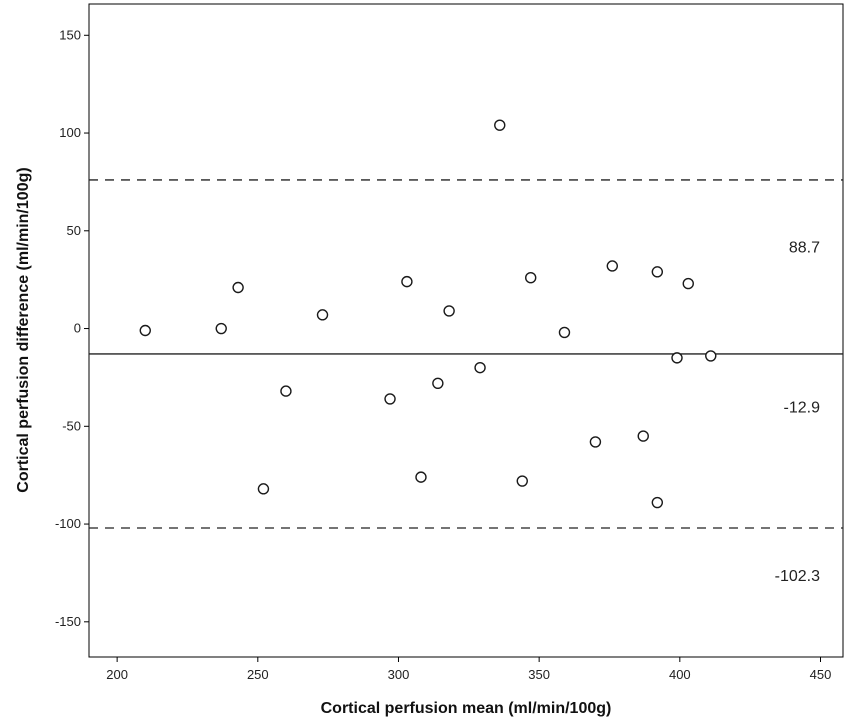 This screenshot has width=844, height=724. What do you see at coordinates (117, 674) in the screenshot?
I see `x-tick-label: 200` at bounding box center [117, 674].